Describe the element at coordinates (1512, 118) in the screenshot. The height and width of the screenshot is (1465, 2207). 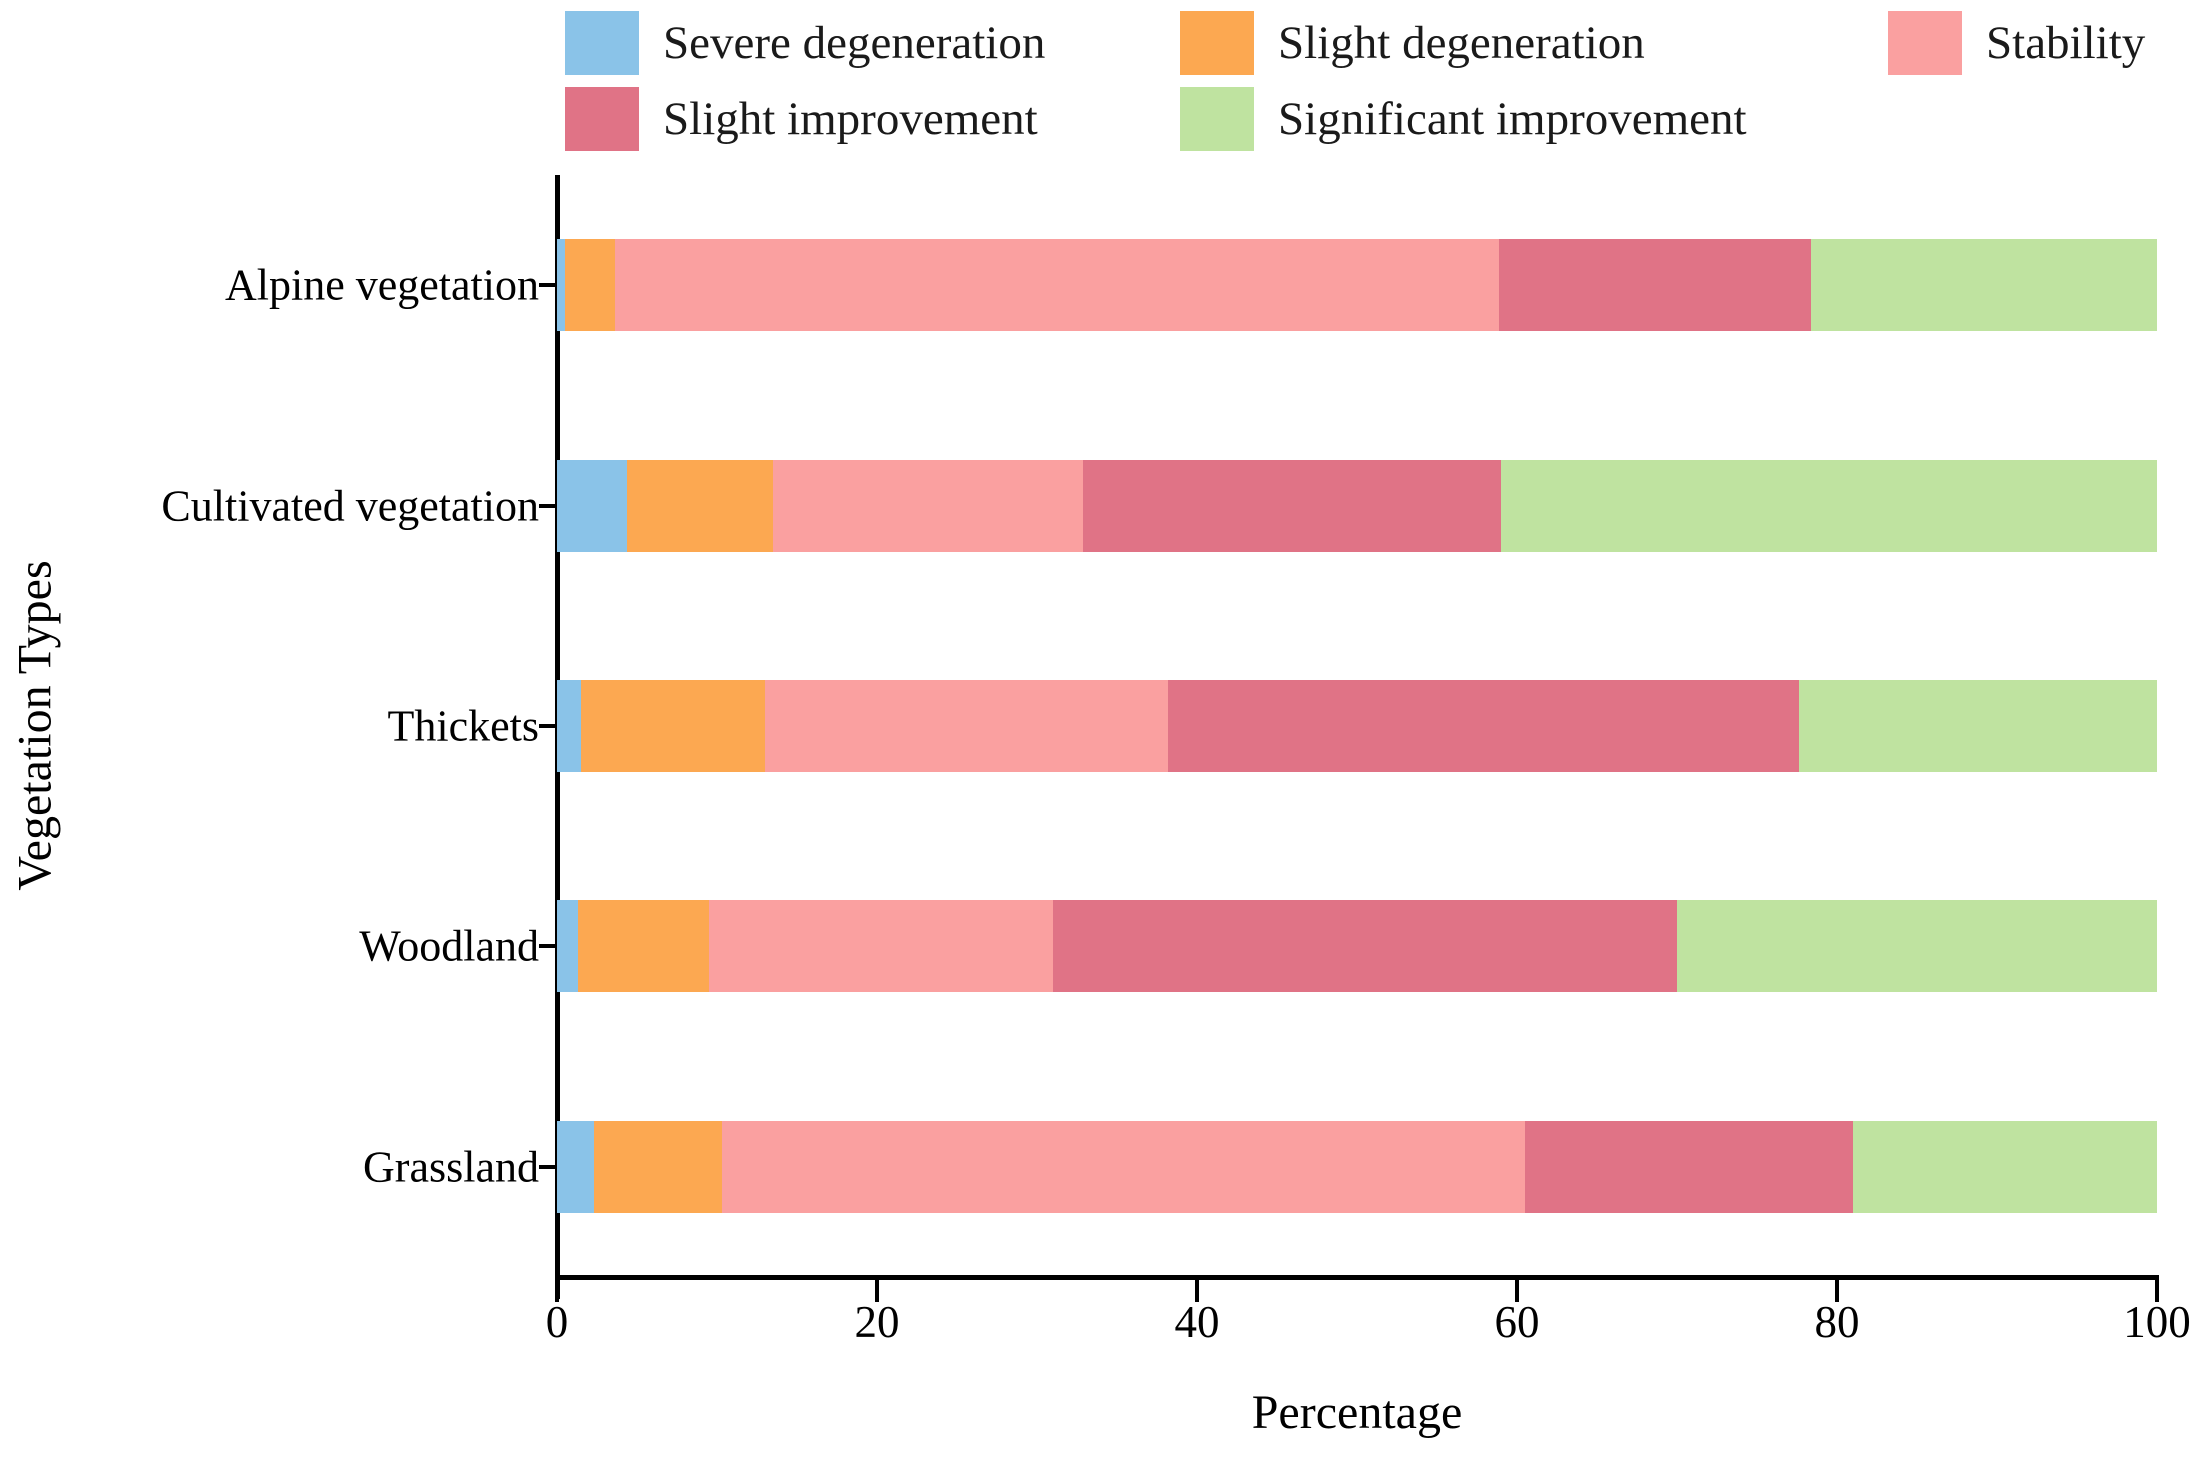
I see `legend-label: Significant improvement` at that location.